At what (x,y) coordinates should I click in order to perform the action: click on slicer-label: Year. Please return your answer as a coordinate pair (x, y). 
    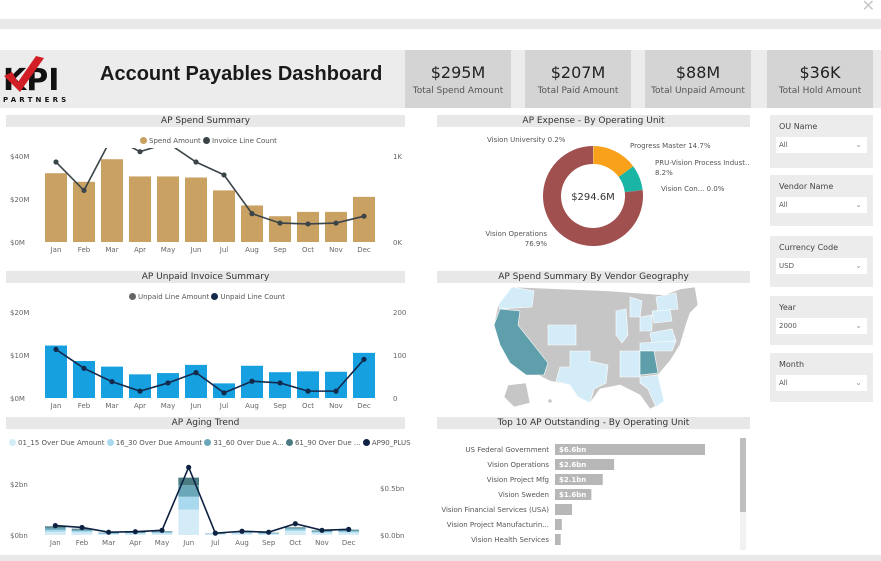
    Looking at the image, I should click on (787, 307).